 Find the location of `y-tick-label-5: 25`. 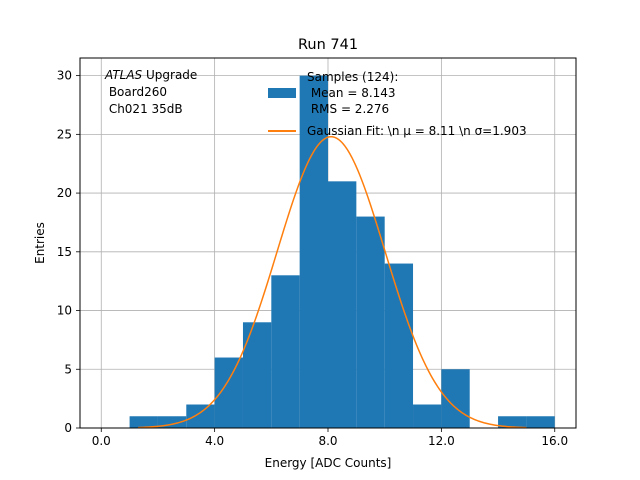

y-tick-label-5: 25 is located at coordinates (64, 134).